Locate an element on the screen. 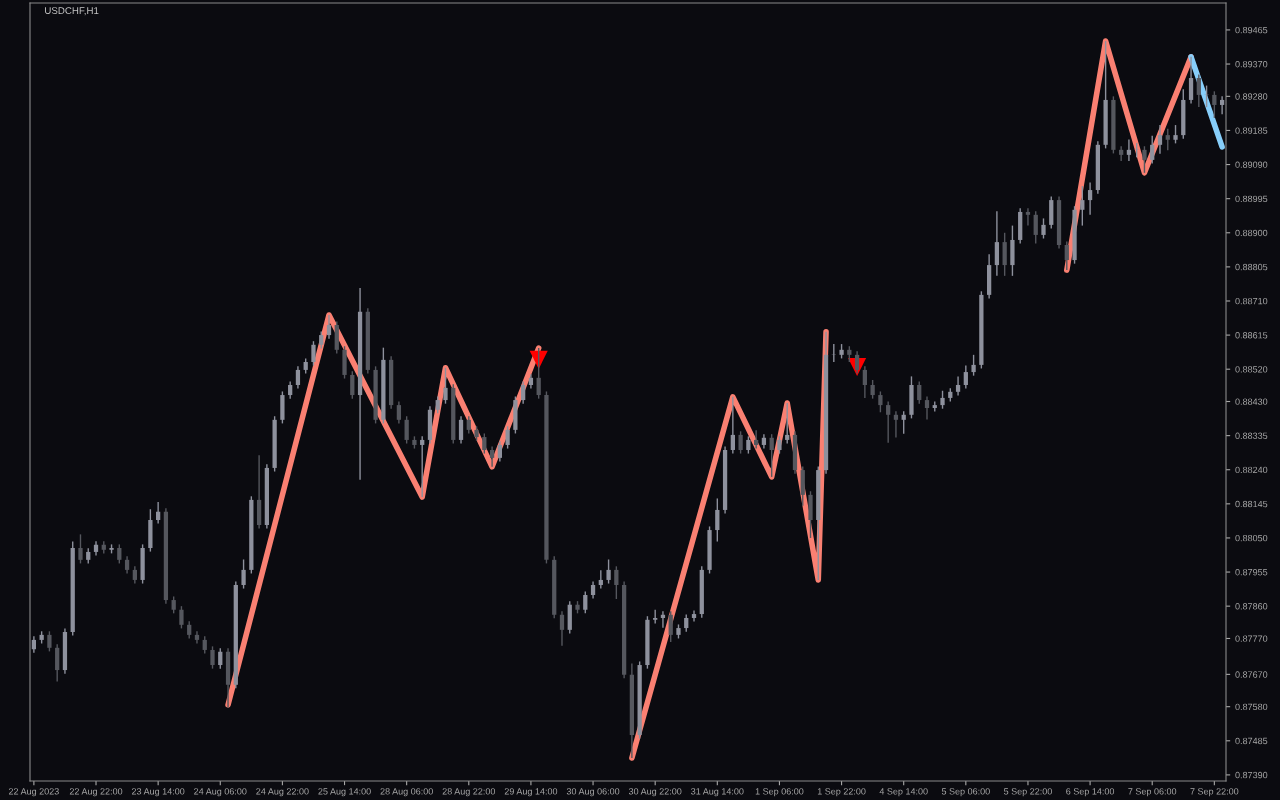  y-tick-label: 0.88520 is located at coordinates (1251, 369).